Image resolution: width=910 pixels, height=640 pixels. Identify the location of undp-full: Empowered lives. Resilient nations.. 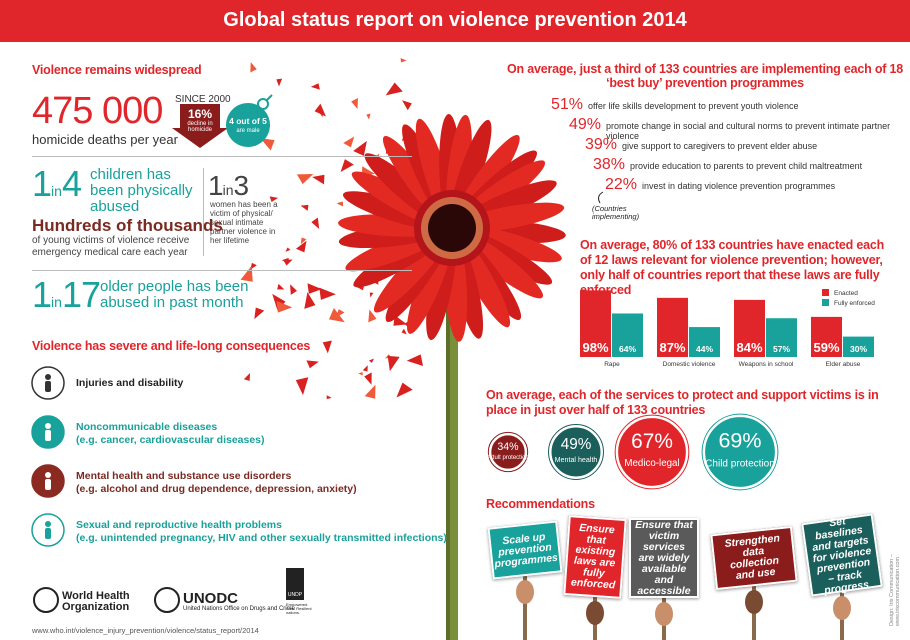
(299, 608).